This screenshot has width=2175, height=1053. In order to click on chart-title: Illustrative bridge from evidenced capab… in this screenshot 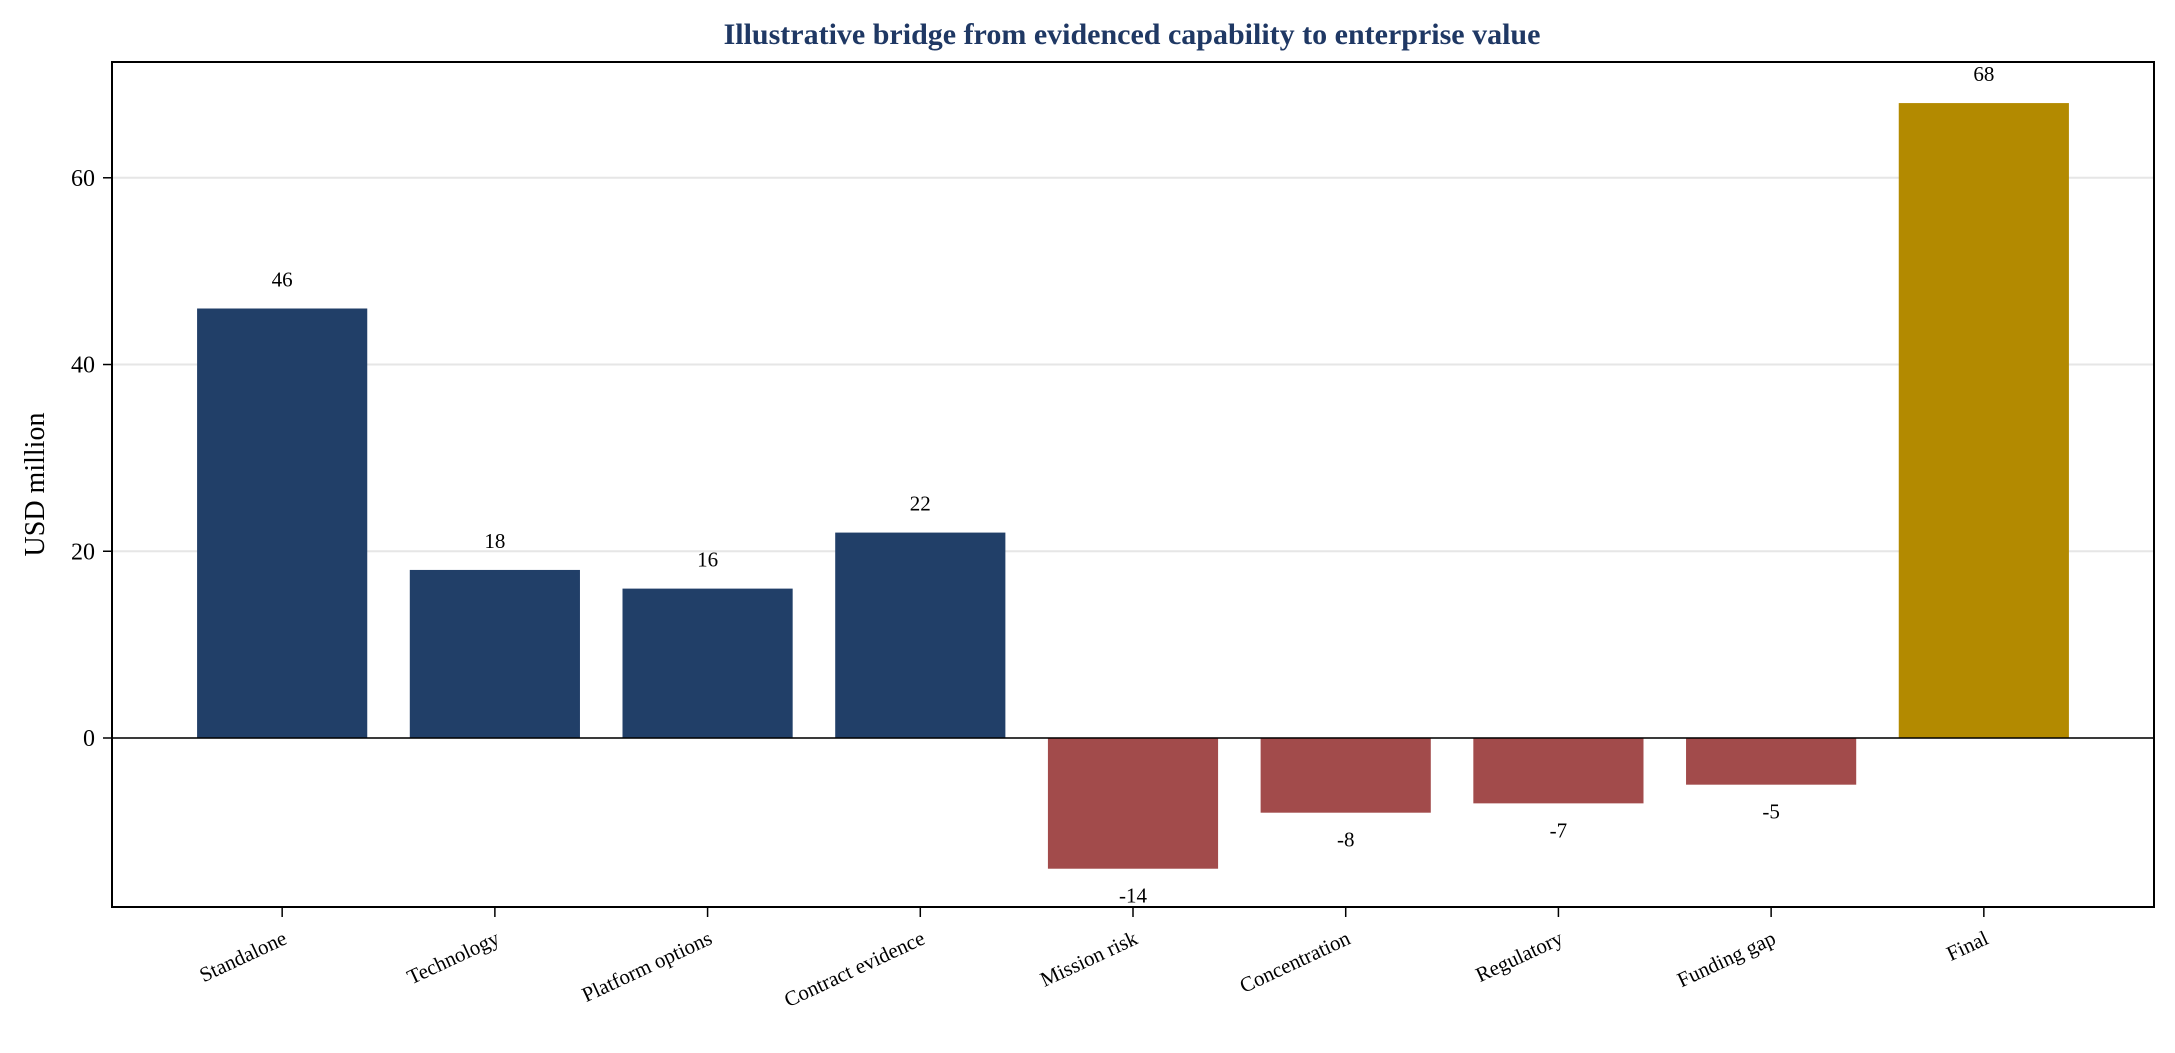, I will do `click(1132, 34)`.